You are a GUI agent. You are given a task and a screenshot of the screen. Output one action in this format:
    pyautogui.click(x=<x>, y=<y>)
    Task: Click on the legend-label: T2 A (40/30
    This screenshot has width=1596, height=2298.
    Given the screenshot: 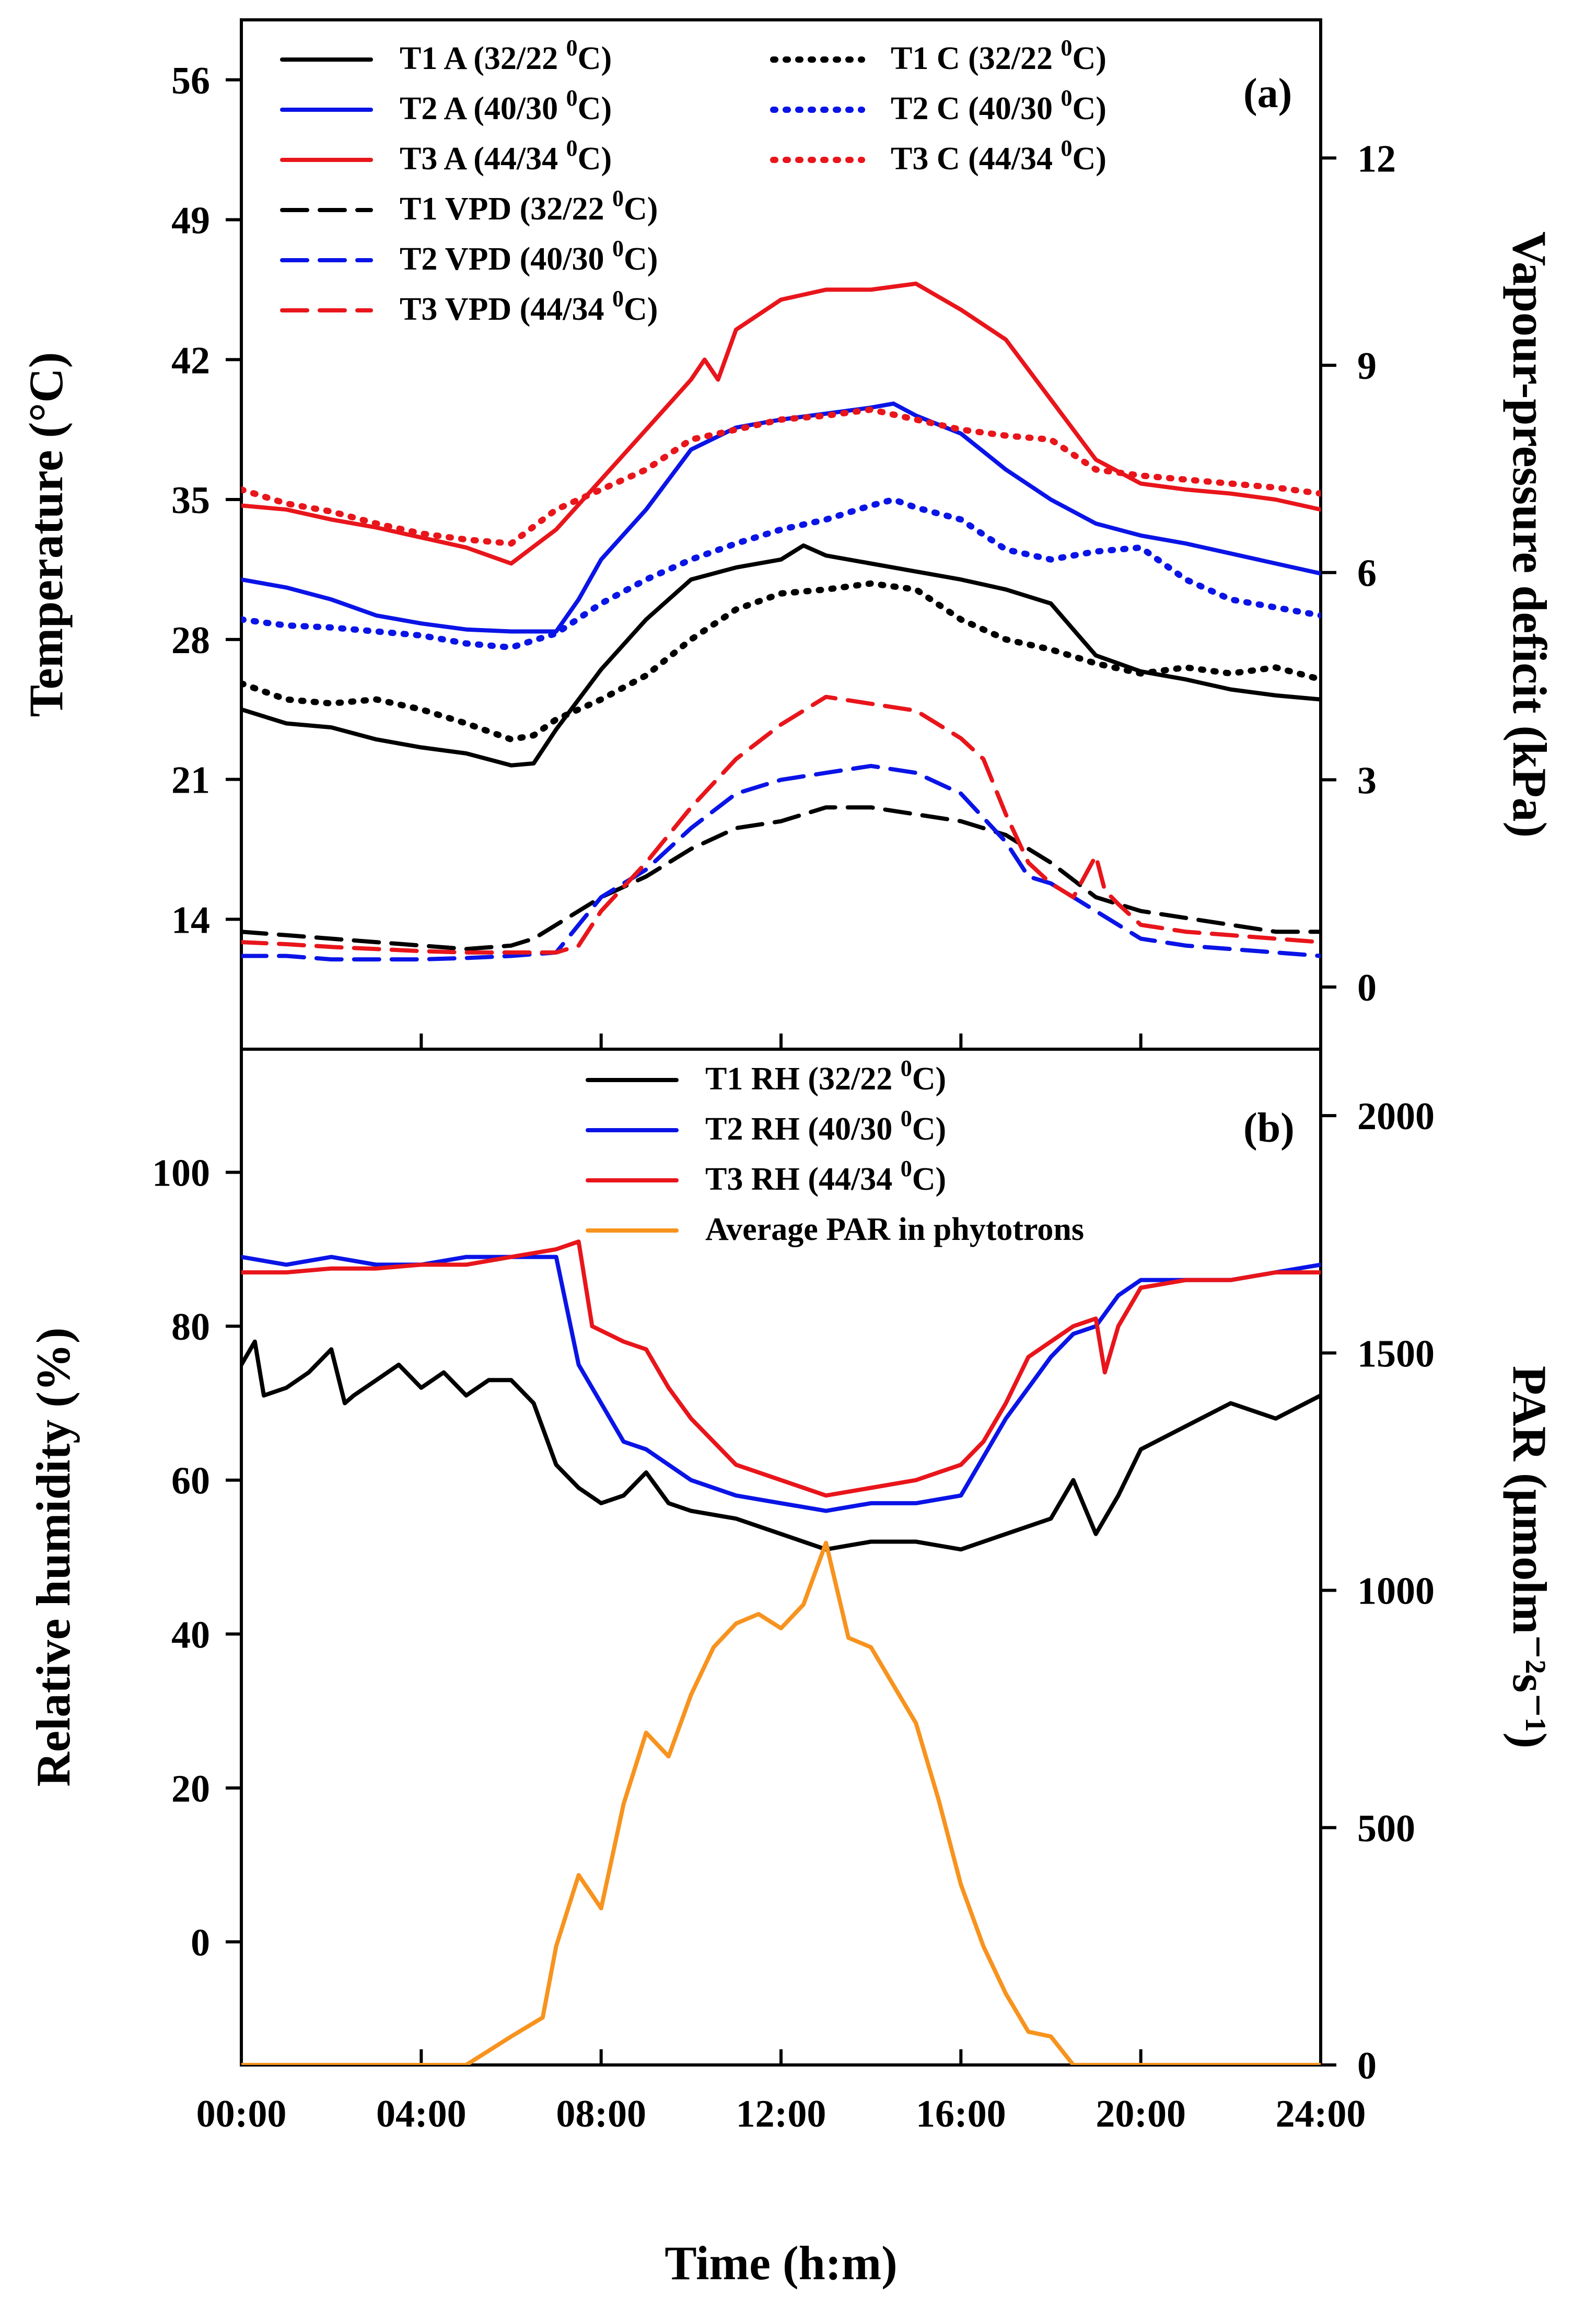 What is the action you would take?
    pyautogui.click(x=483, y=108)
    